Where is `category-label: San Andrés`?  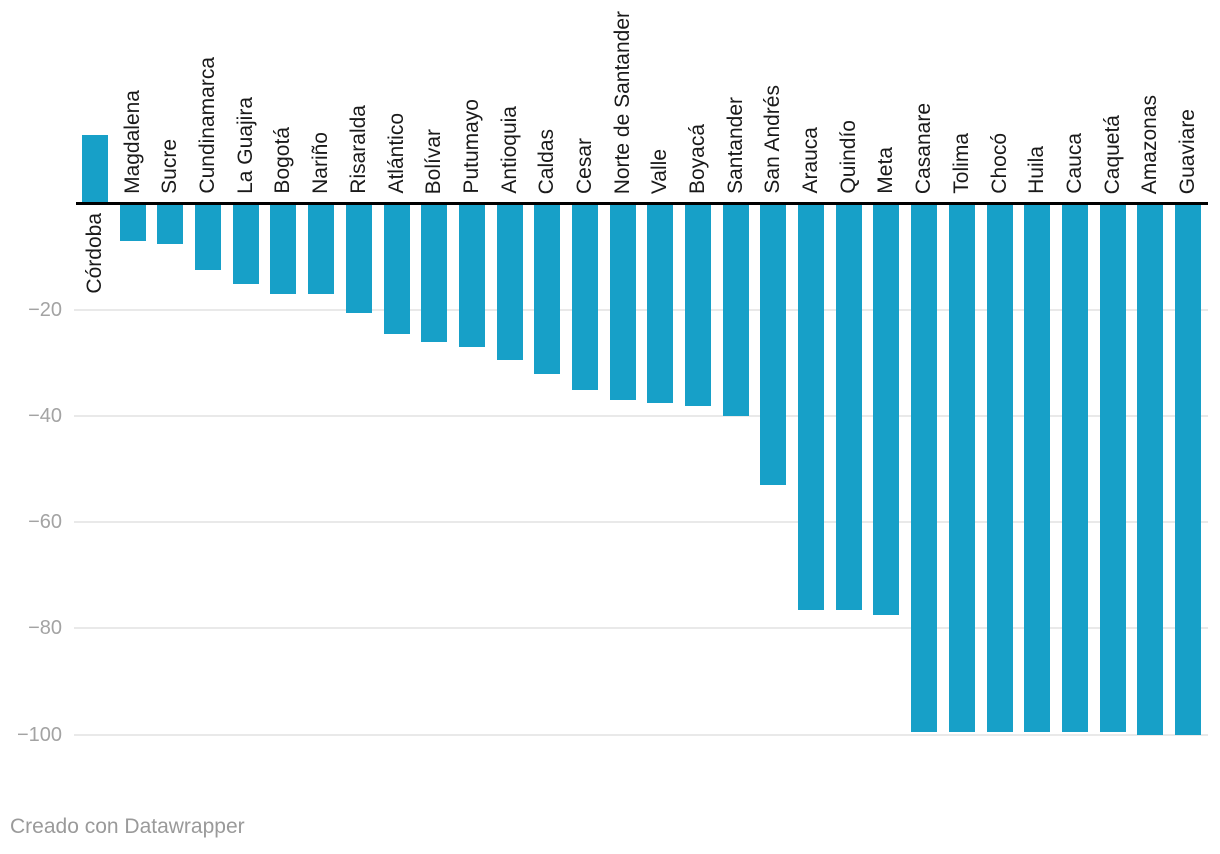 category-label: San Andrés is located at coordinates (773, 139).